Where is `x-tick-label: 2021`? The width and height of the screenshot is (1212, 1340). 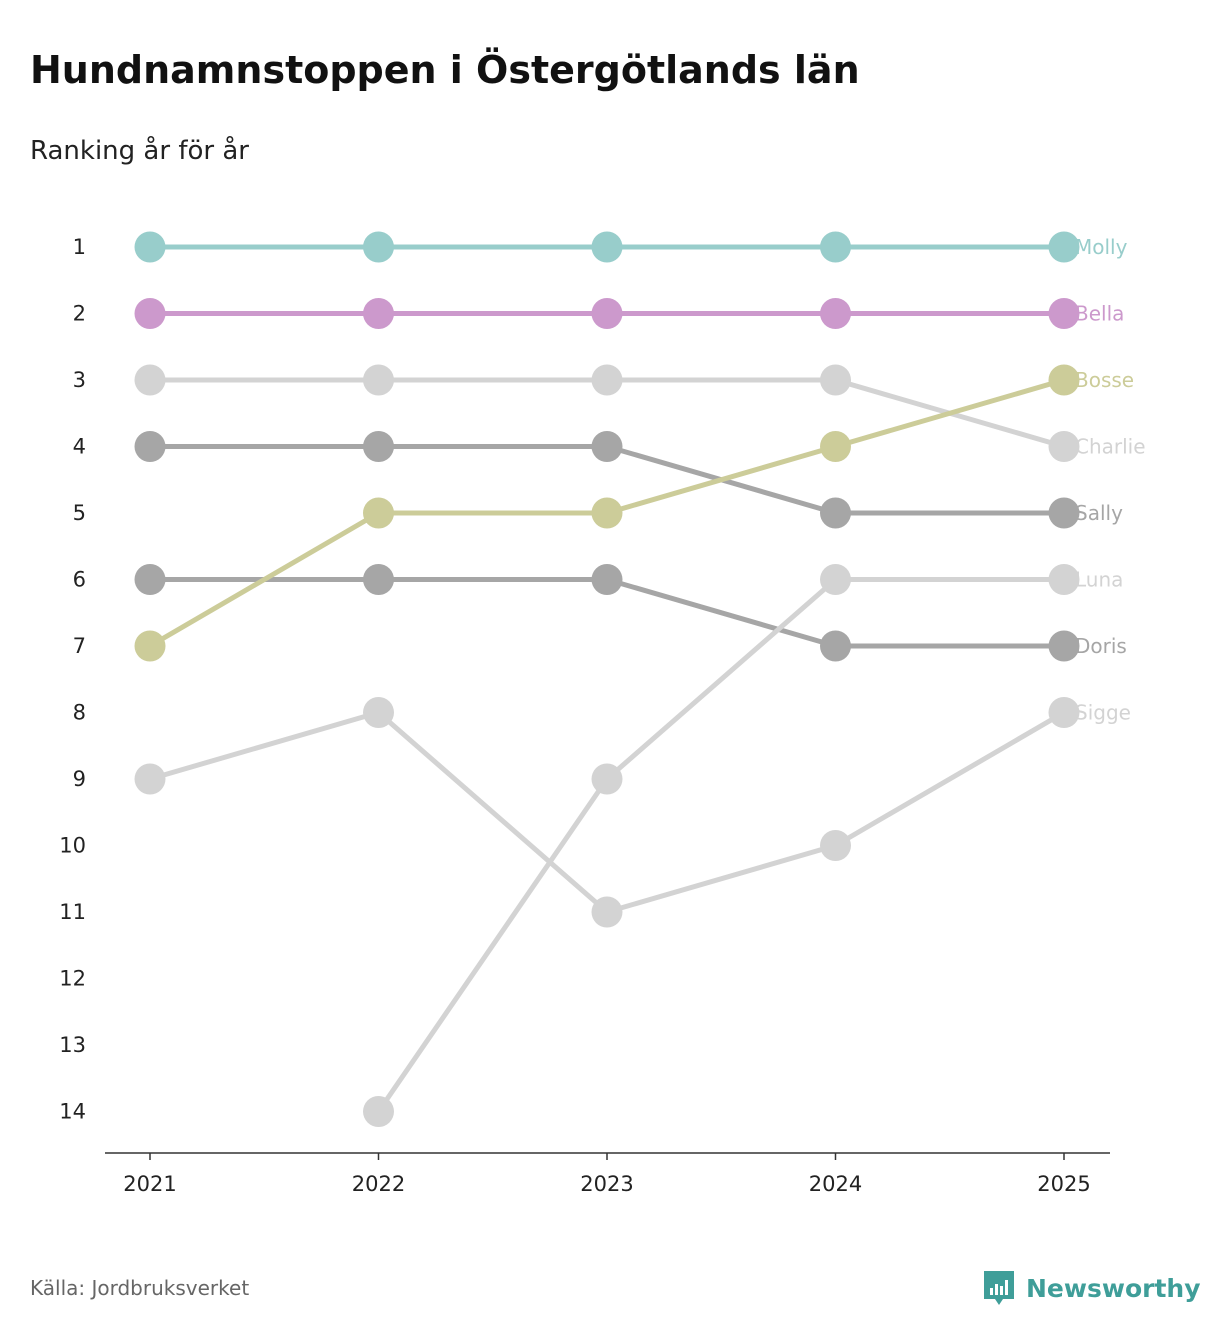
x-tick-label: 2021 is located at coordinates (149, 1184).